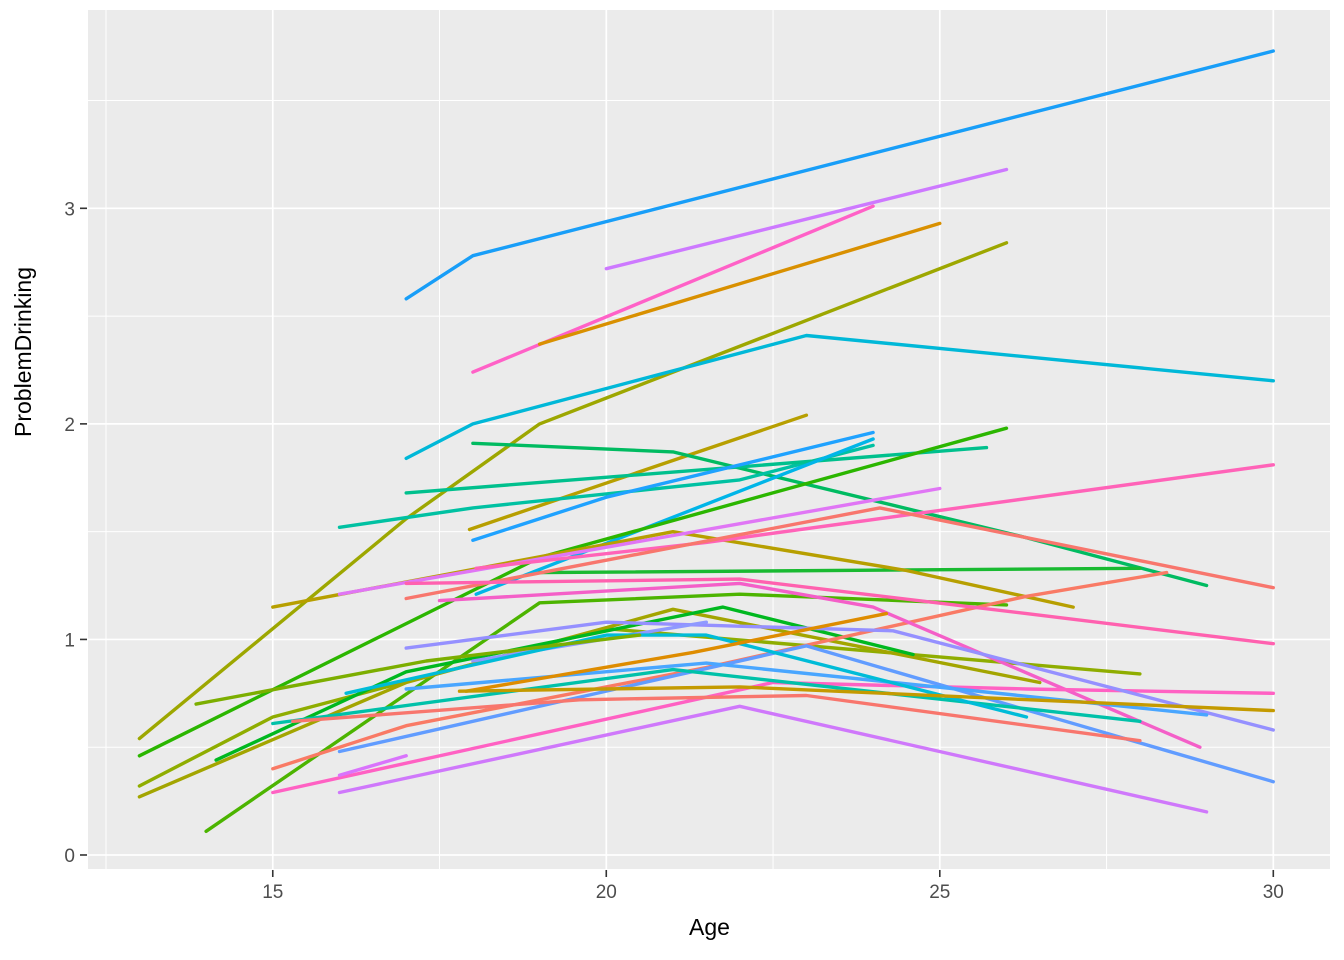  I want to click on subject-cyan-main, so click(840, 397).